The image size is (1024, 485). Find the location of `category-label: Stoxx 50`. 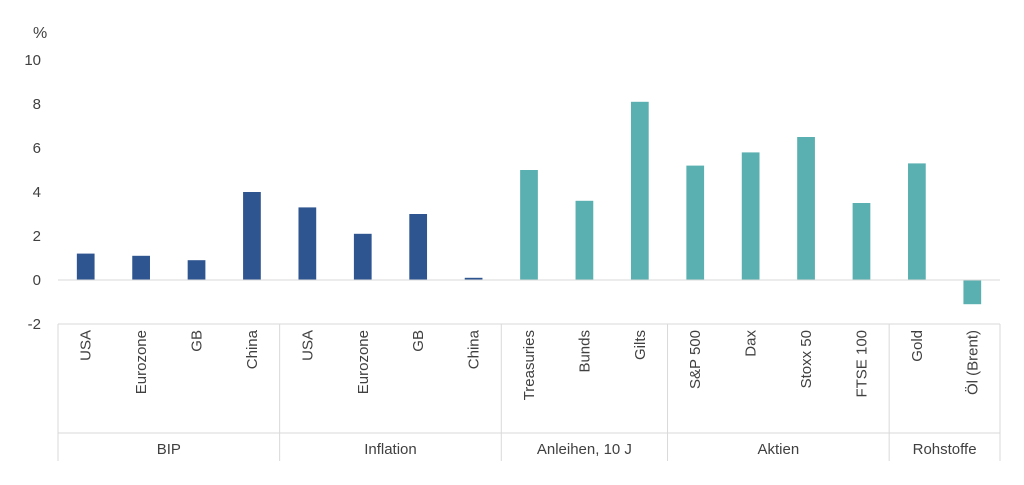

category-label: Stoxx 50 is located at coordinates (806, 359).